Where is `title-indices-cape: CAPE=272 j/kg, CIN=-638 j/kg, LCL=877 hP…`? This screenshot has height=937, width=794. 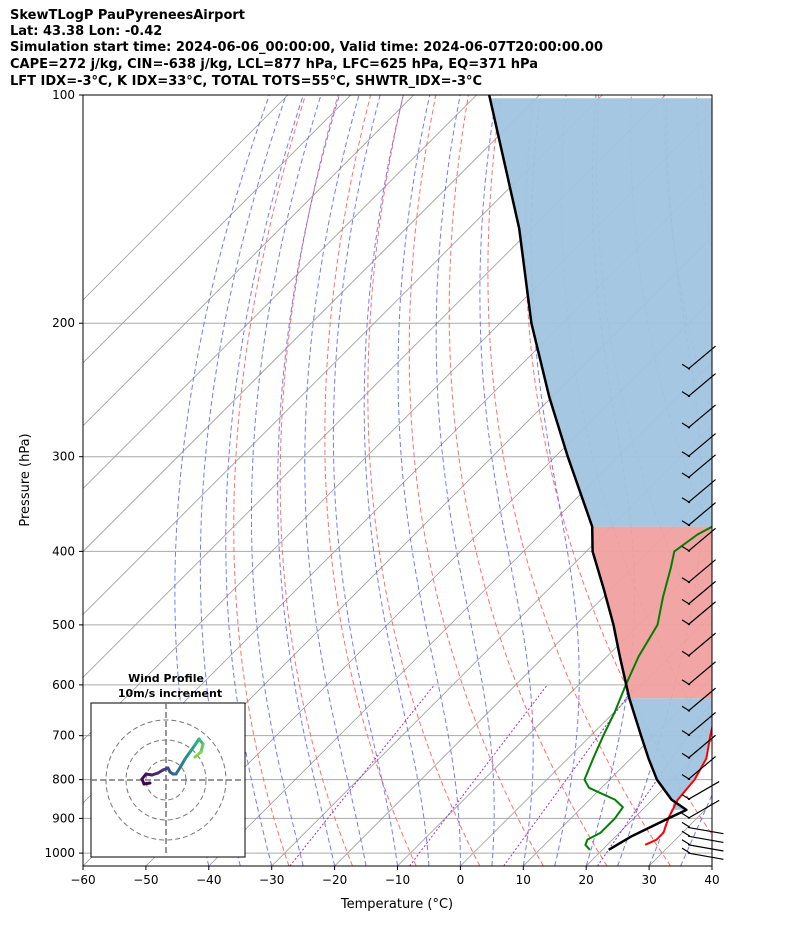
title-indices-cape: CAPE=272 j/kg, CIN=-638 j/kg, LCL=877 hP… is located at coordinates (274, 64).